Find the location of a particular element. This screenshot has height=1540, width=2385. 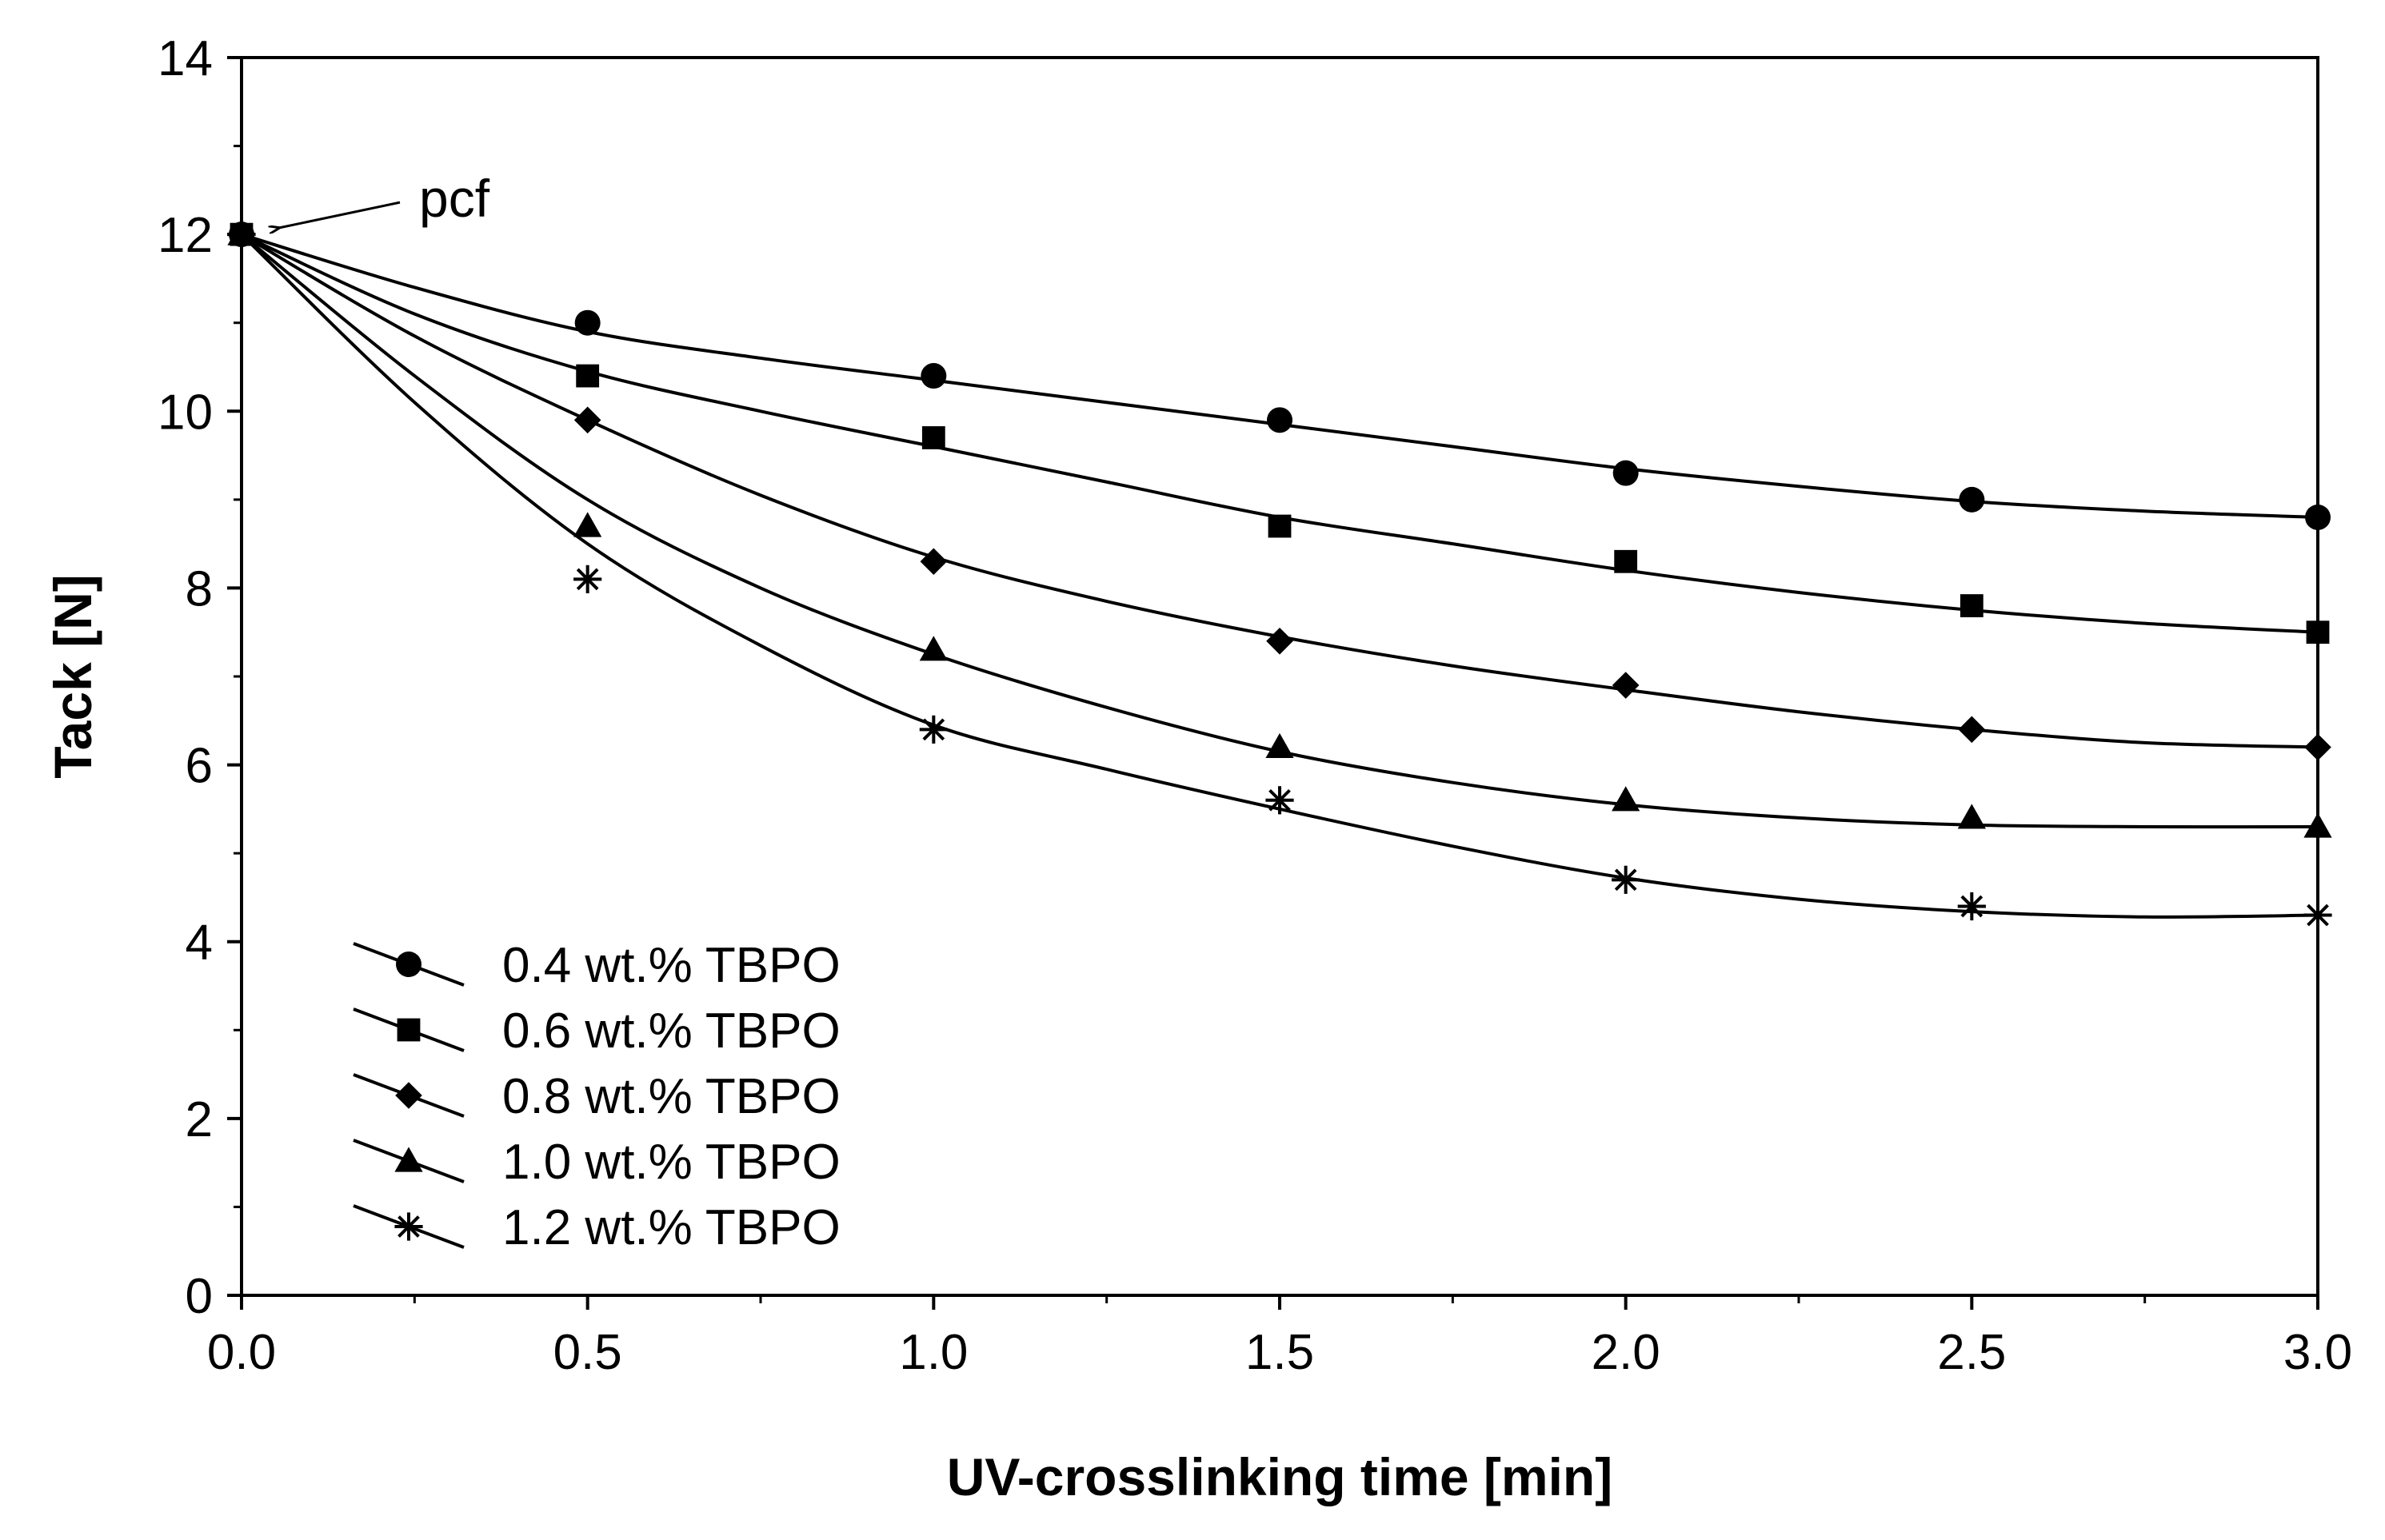

legend-label-3: 0.8 wt.% TBPO is located at coordinates (671, 1096).